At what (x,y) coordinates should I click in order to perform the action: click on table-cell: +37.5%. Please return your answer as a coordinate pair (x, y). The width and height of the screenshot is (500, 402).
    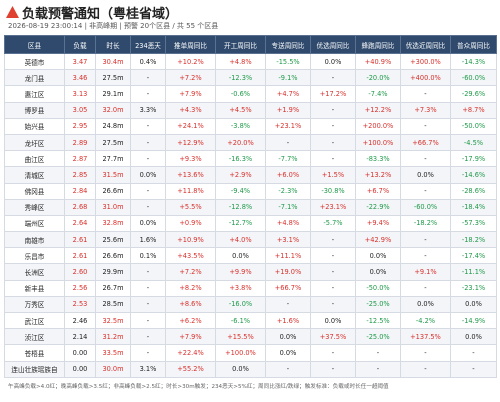
    Looking at the image, I should click on (333, 337).